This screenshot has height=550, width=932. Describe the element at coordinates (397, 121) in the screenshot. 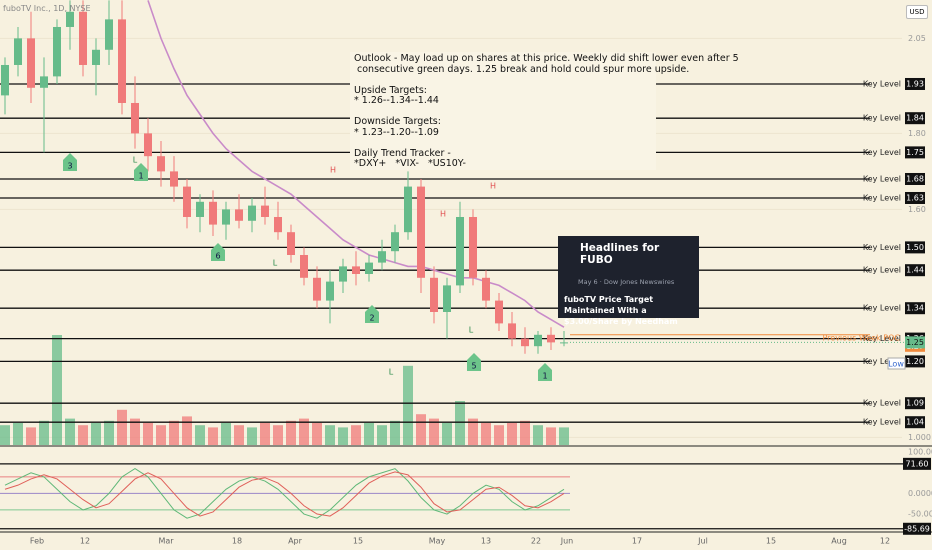

I see `note-line: Downside Targets:` at that location.